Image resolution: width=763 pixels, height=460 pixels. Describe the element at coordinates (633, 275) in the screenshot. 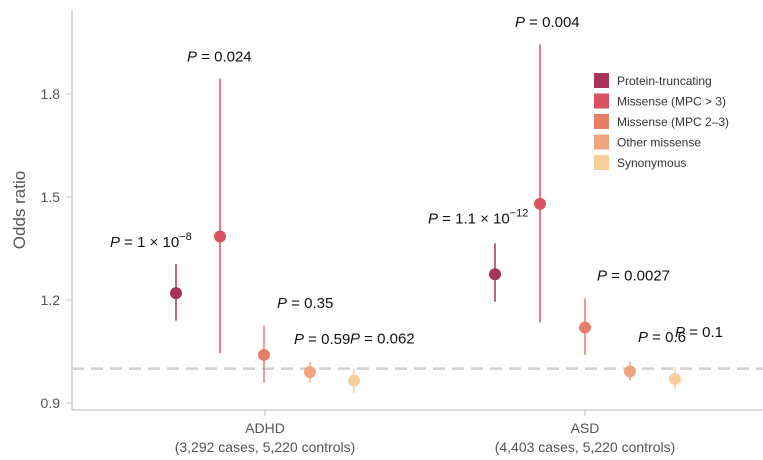

I see `p-value-label: P = 0.0027` at that location.